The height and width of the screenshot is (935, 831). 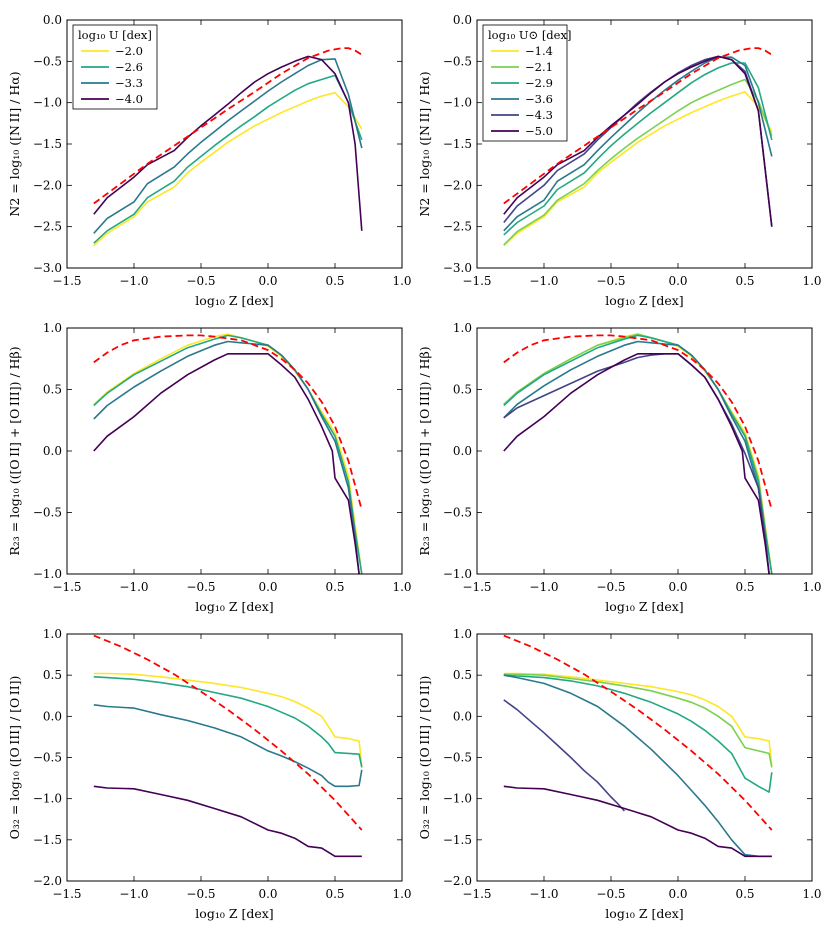 What do you see at coordinates (539, 99) in the screenshot?
I see `legend-entry: −3.6` at bounding box center [539, 99].